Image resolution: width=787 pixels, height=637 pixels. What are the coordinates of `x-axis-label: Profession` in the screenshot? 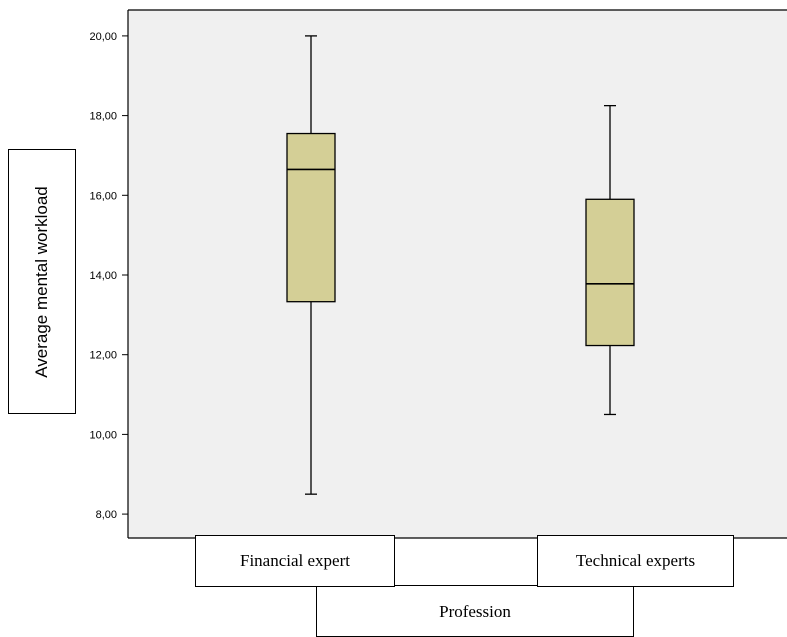 It's located at (475, 611).